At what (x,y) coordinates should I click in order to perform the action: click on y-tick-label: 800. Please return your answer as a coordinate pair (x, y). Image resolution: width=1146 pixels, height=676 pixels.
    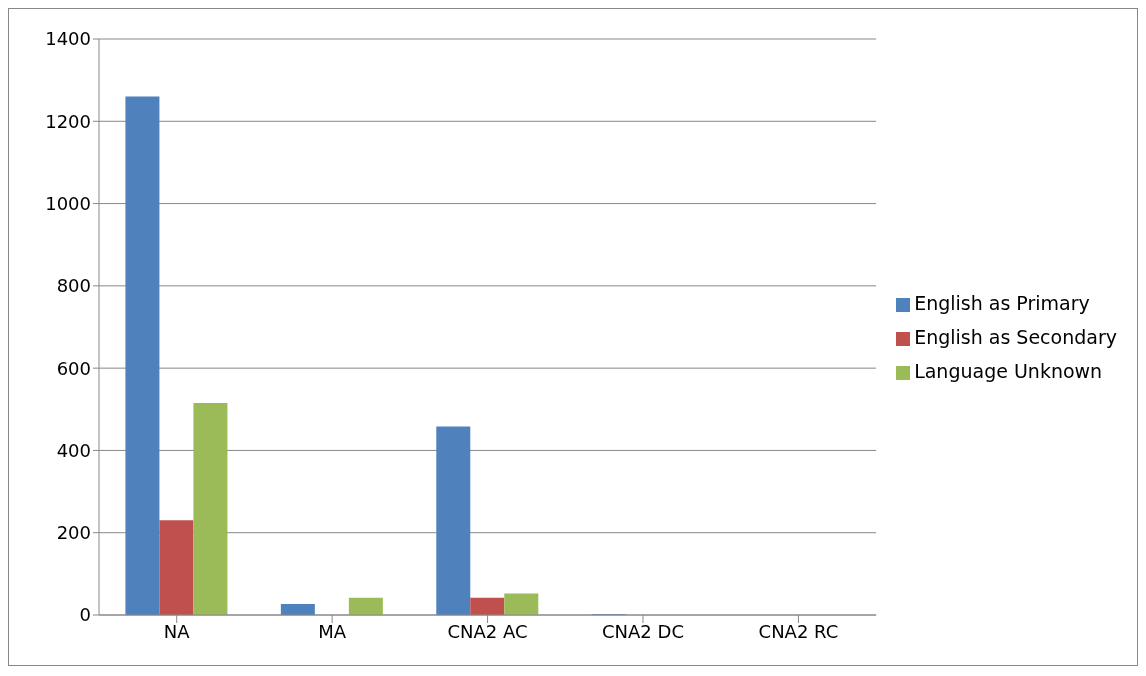
    Looking at the image, I should click on (73, 286).